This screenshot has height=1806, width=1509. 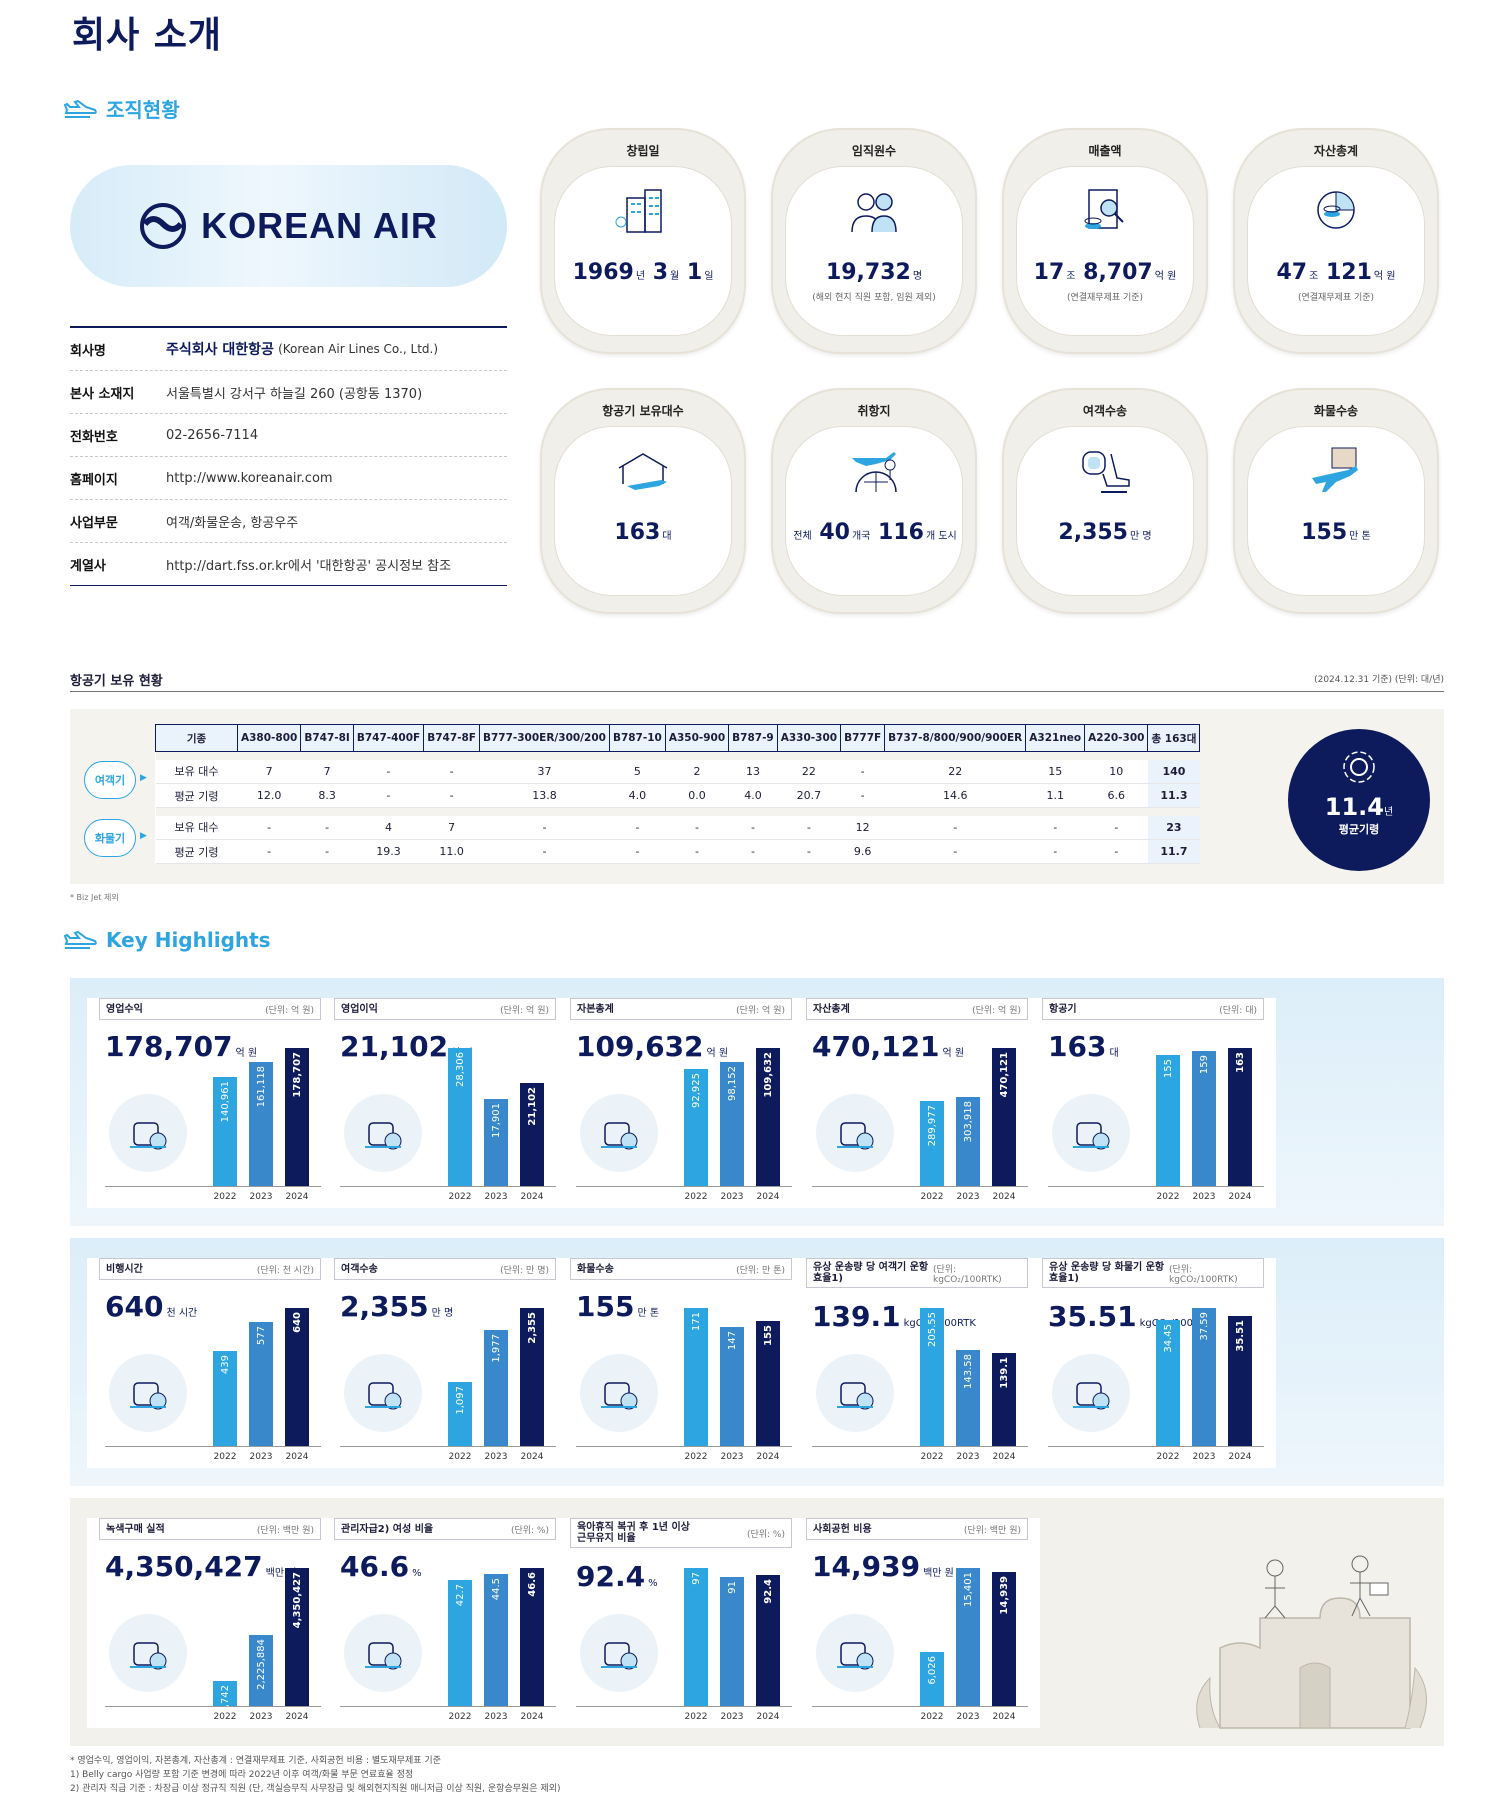 I want to click on highlight-panel-header: 자본총계 (단위: 억 원), so click(x=681, y=1009).